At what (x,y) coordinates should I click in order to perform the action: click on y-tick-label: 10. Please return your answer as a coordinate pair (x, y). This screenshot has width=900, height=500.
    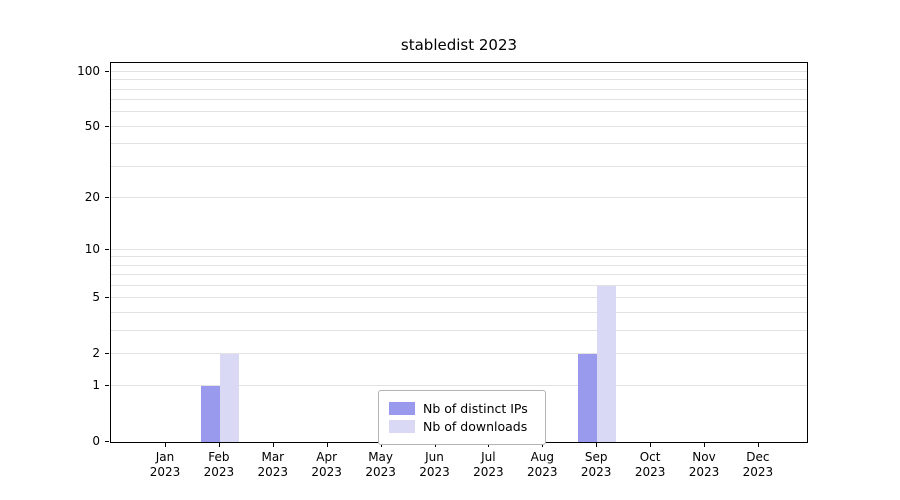
    Looking at the image, I should click on (92, 248).